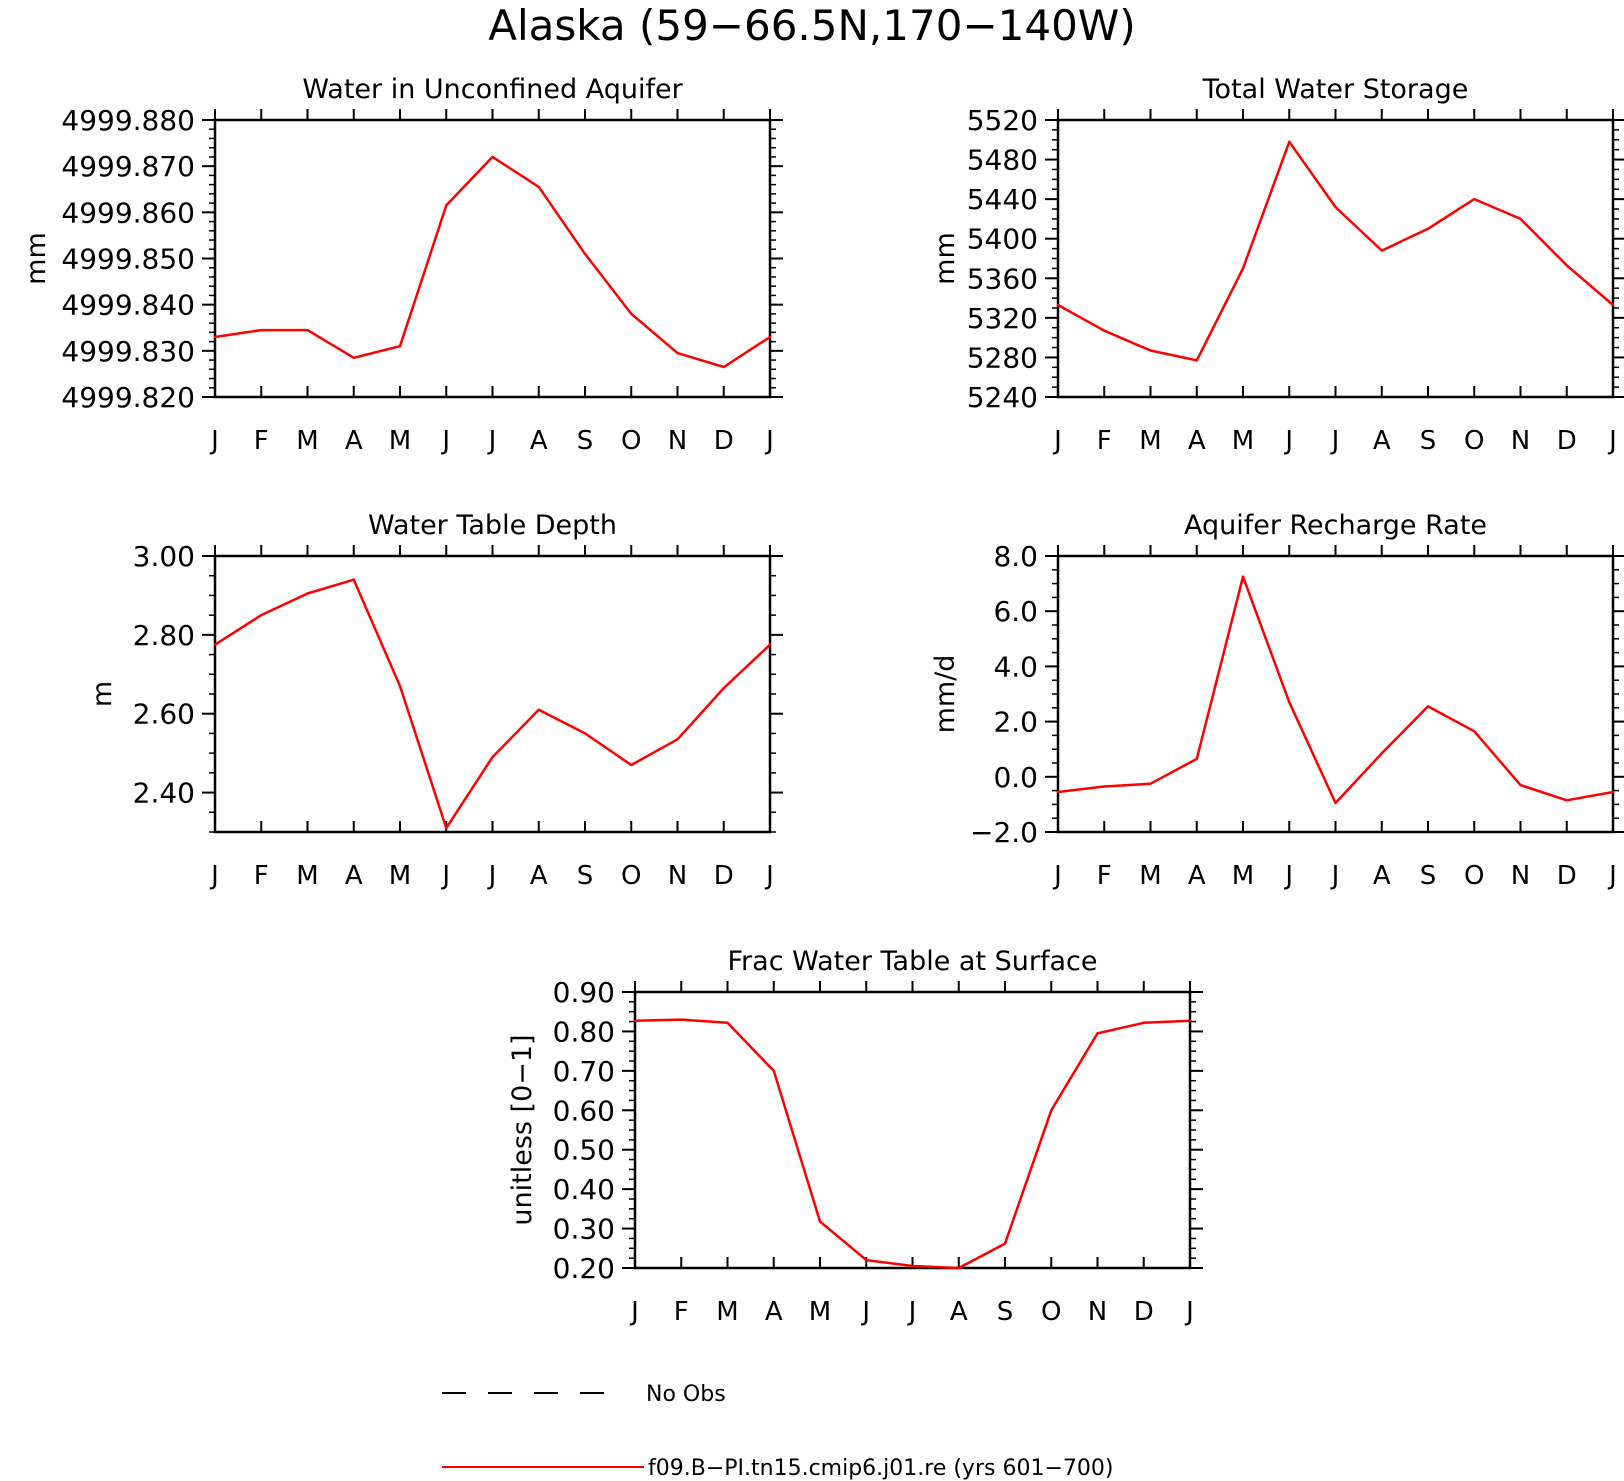 This screenshot has width=1624, height=1481. What do you see at coordinates (584, 1031) in the screenshot?
I see `y-tick-label: 0.80` at bounding box center [584, 1031].